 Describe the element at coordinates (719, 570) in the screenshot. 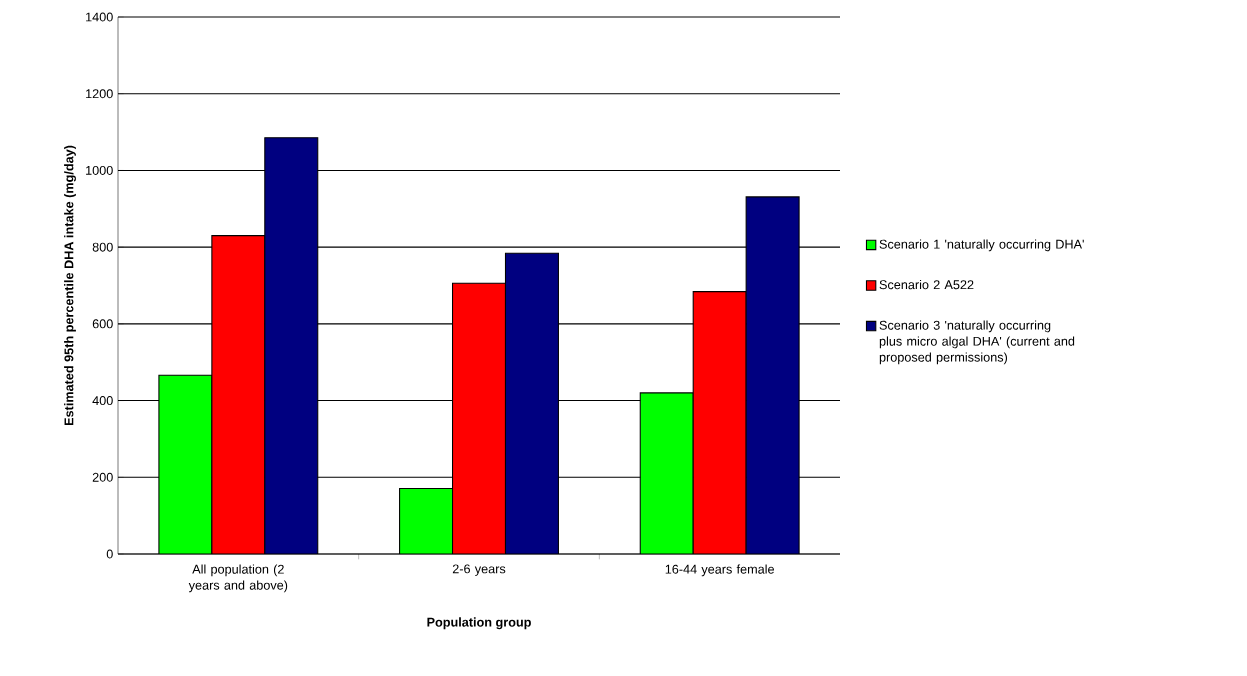

I see `x-tick-label: 16-44 years female` at that location.